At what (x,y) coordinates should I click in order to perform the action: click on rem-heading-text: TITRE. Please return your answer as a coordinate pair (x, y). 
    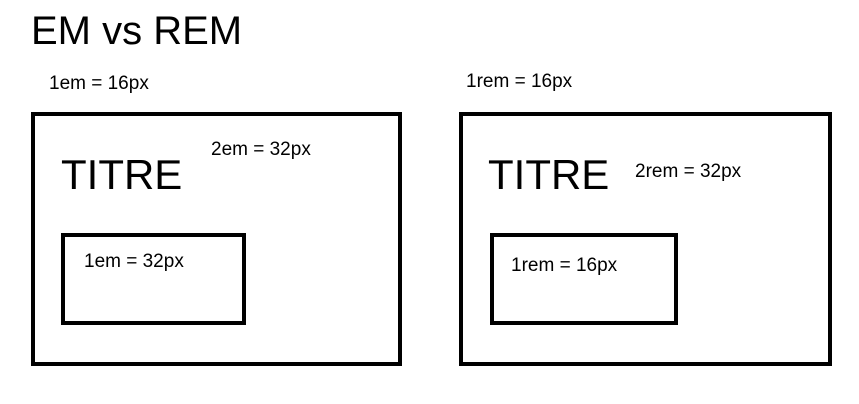
    Looking at the image, I should click on (549, 174).